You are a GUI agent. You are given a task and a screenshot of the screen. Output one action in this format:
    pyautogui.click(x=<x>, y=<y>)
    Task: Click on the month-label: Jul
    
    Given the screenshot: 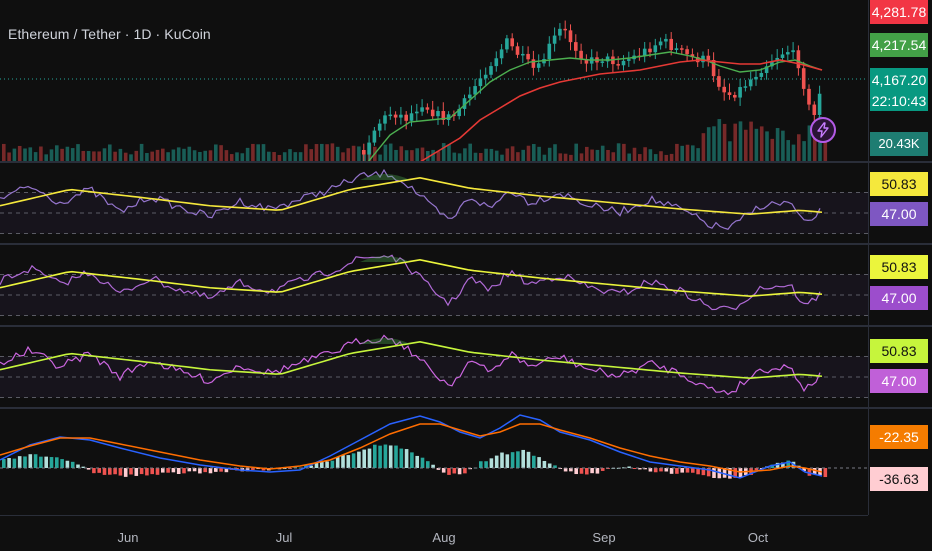 What is the action you would take?
    pyautogui.click(x=284, y=537)
    